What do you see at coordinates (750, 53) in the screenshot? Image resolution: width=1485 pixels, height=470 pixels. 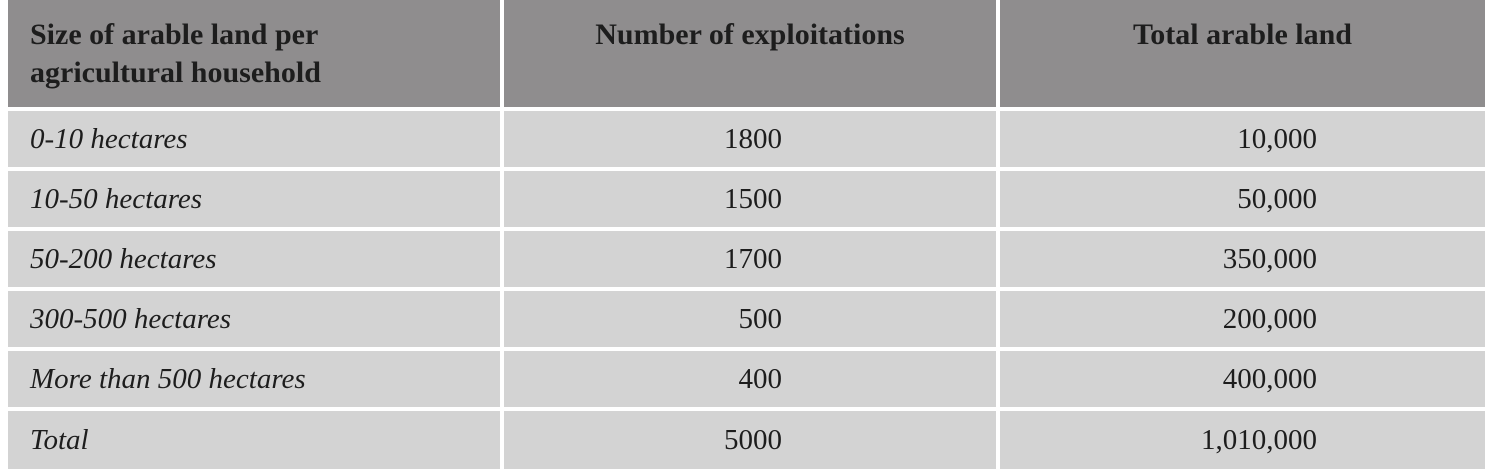 I see `header-exploitations: Number of exploitations` at bounding box center [750, 53].